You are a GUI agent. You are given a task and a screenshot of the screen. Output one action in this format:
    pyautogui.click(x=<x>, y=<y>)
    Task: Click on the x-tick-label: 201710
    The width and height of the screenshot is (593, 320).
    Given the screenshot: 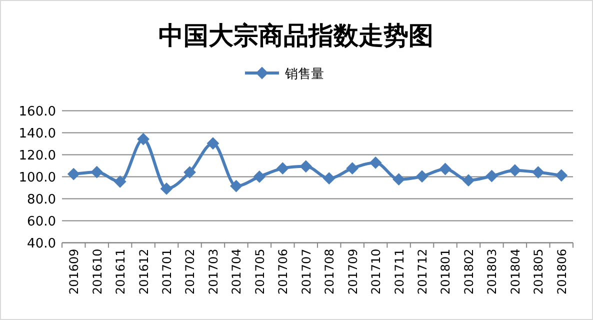 What is the action you would take?
    pyautogui.click(x=376, y=271)
    